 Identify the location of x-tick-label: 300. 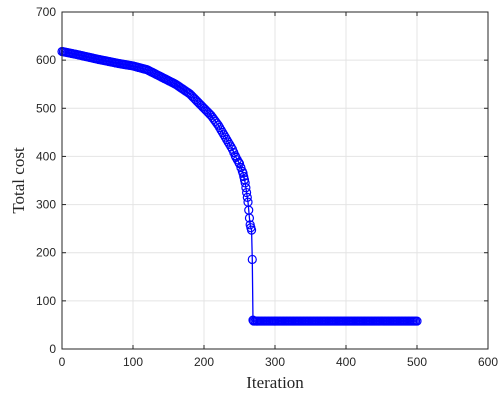
(275, 362).